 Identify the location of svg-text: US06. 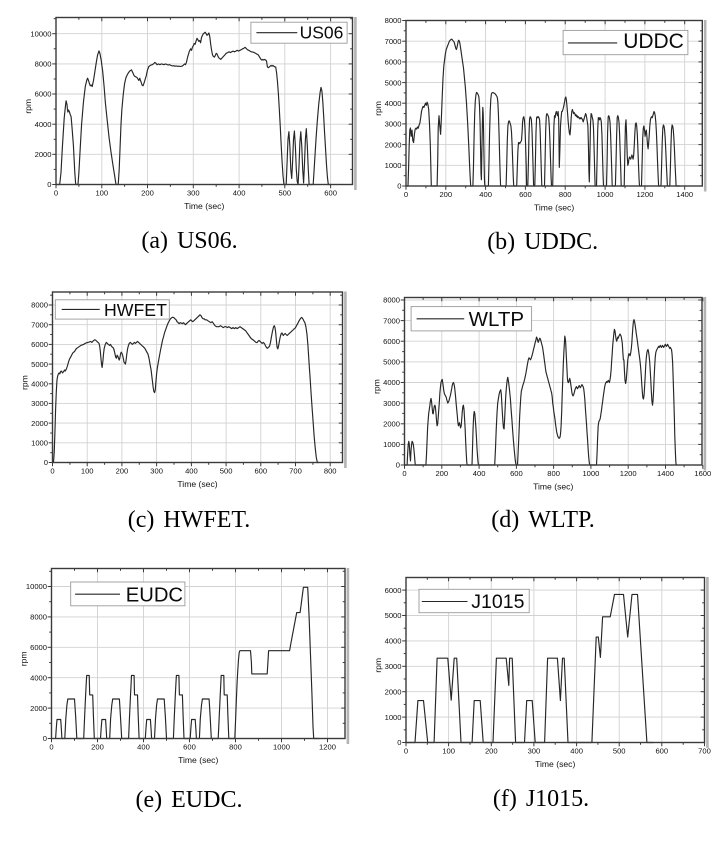
(322, 32).